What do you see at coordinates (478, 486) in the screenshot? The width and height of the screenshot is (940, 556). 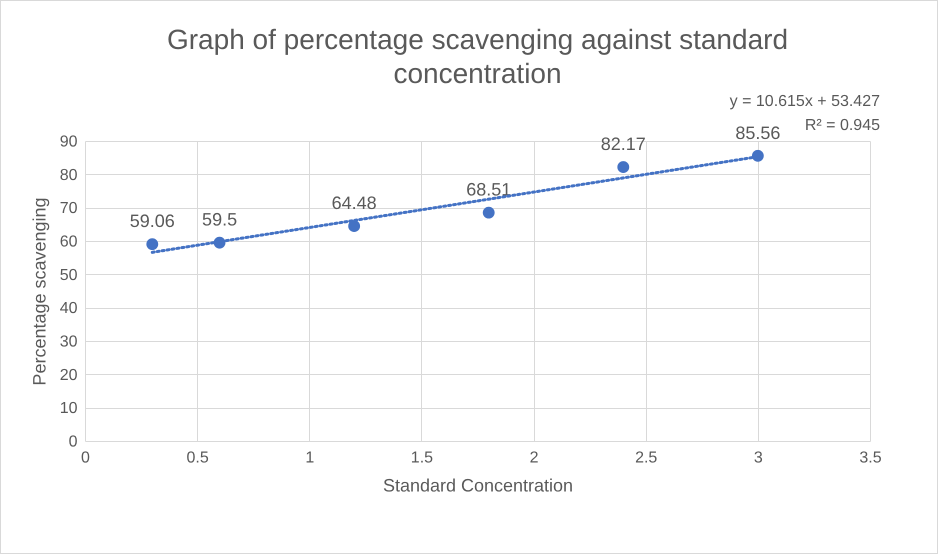 I see `x-axis-title: Standard Concentration` at bounding box center [478, 486].